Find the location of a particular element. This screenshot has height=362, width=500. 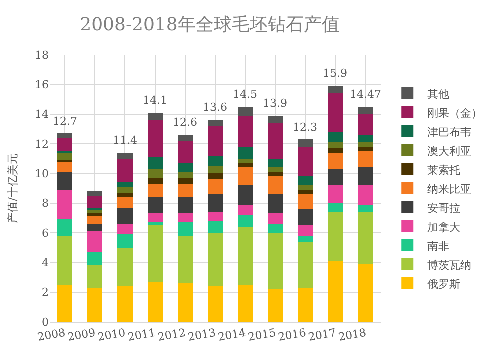

legend-label: 其他 is located at coordinates (439, 94).